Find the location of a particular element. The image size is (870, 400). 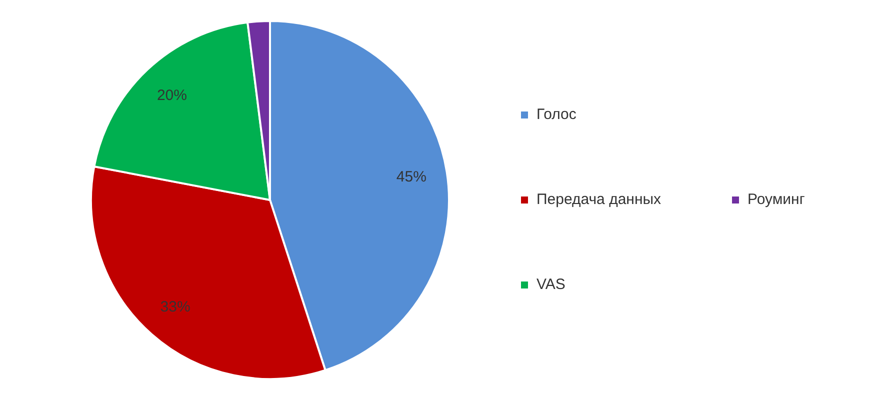

legend-label: Голос is located at coordinates (556, 115).